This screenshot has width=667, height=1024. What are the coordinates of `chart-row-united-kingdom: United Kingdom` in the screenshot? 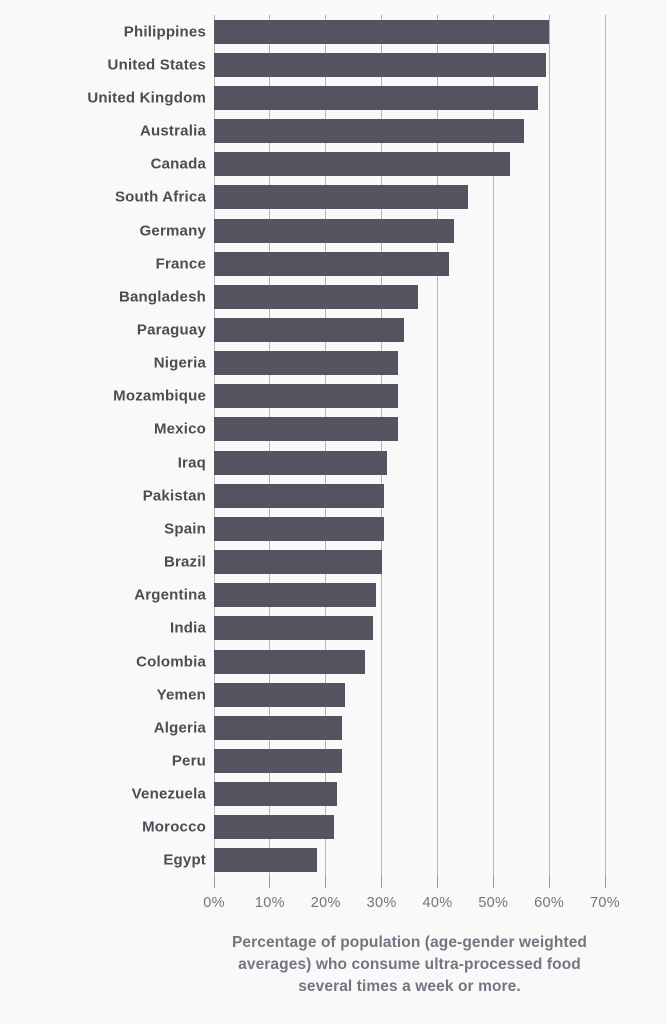 It's located at (346, 97).